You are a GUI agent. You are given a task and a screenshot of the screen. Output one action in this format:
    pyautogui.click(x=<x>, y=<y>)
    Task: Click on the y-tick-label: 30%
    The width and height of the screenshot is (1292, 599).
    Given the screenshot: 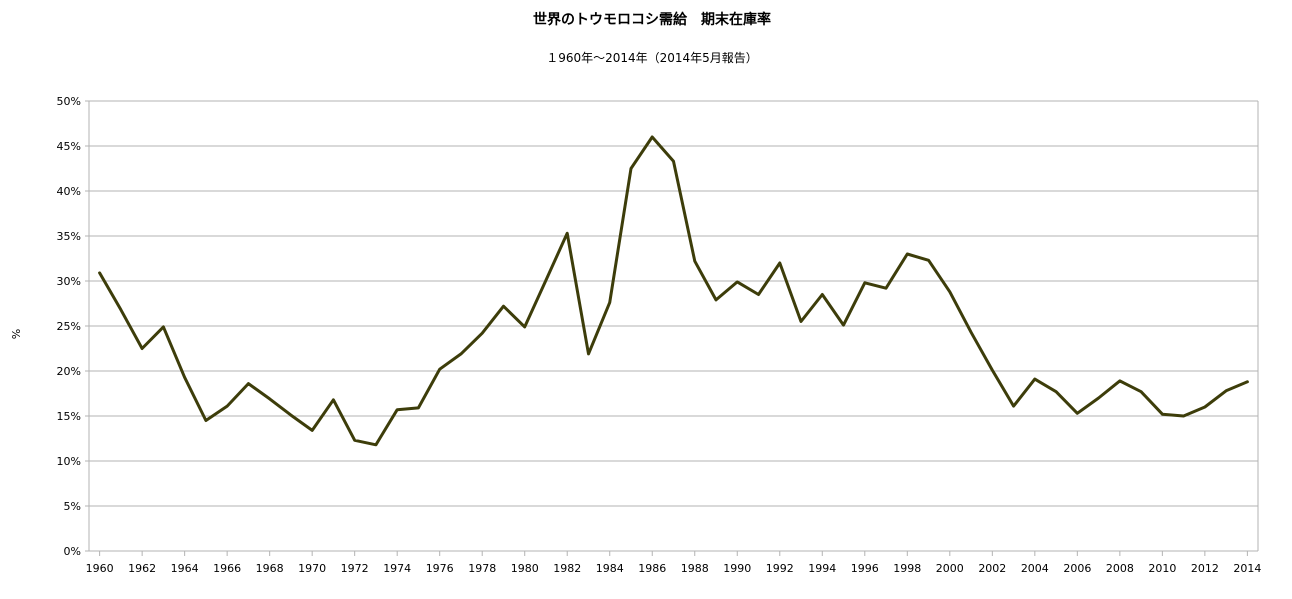 What is the action you would take?
    pyautogui.click(x=69, y=281)
    